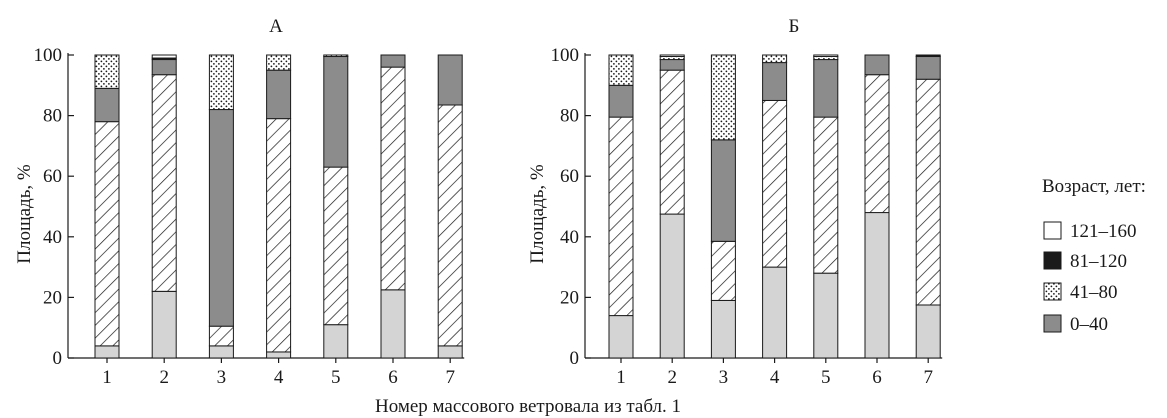 The width and height of the screenshot is (1167, 418). Describe the element at coordinates (276, 26) in the screenshot. I see `chart-title: А` at that location.